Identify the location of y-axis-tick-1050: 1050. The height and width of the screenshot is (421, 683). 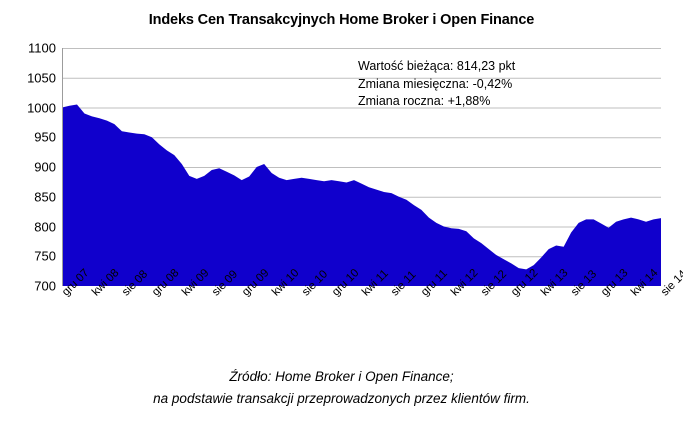
(41, 78).